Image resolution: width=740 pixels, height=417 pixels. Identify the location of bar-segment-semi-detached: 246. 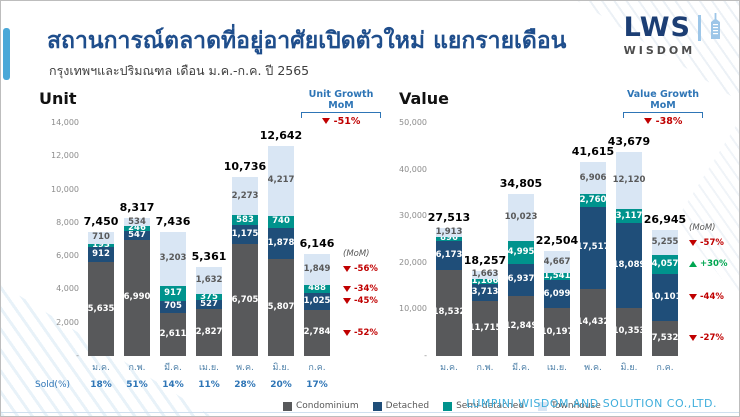
(137, 228).